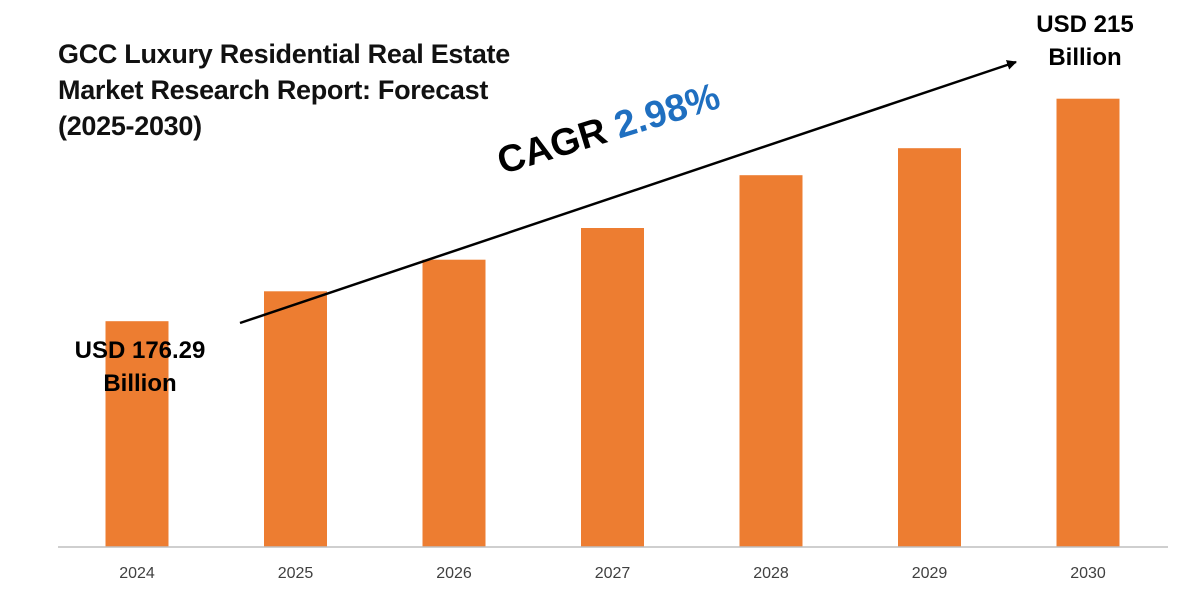  Describe the element at coordinates (1088, 322) in the screenshot. I see `bar-2030` at that location.